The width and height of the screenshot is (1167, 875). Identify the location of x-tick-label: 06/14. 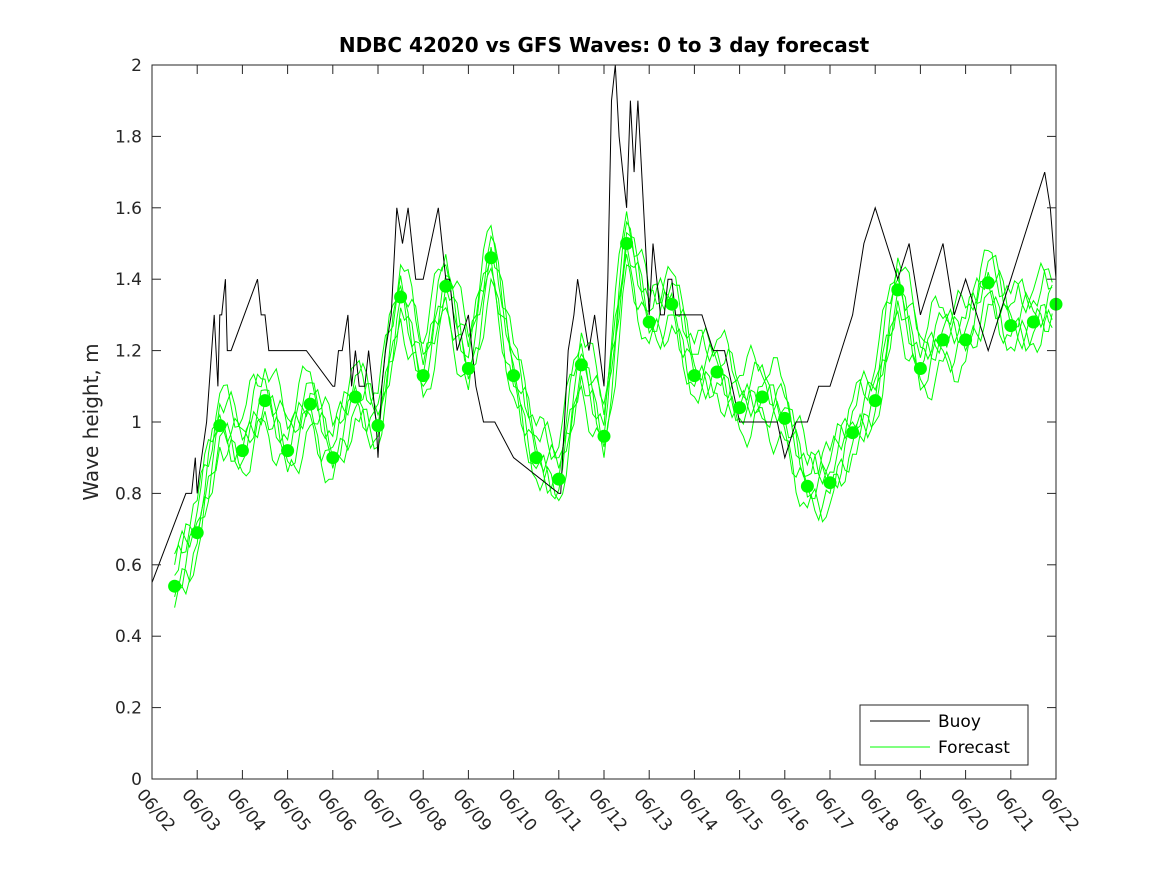
(698, 810).